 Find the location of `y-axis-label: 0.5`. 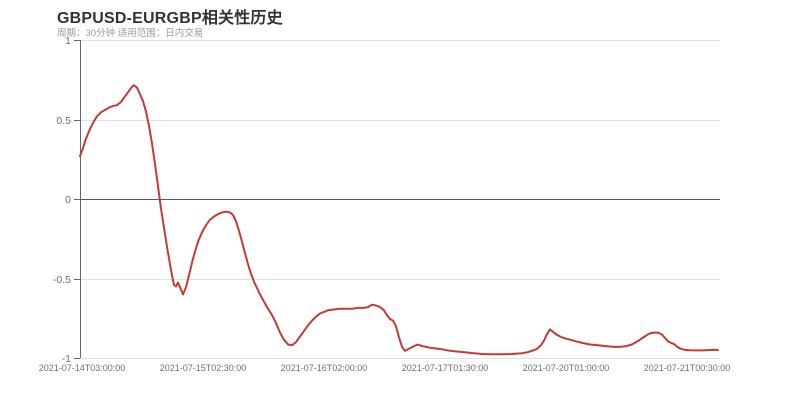

y-axis-label: 0.5 is located at coordinates (63, 121).